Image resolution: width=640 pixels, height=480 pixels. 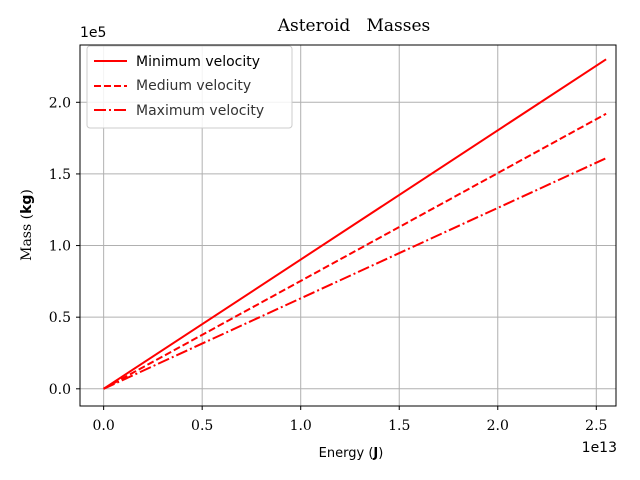 I want to click on x-axis-label: Energy (J), so click(x=351, y=453).